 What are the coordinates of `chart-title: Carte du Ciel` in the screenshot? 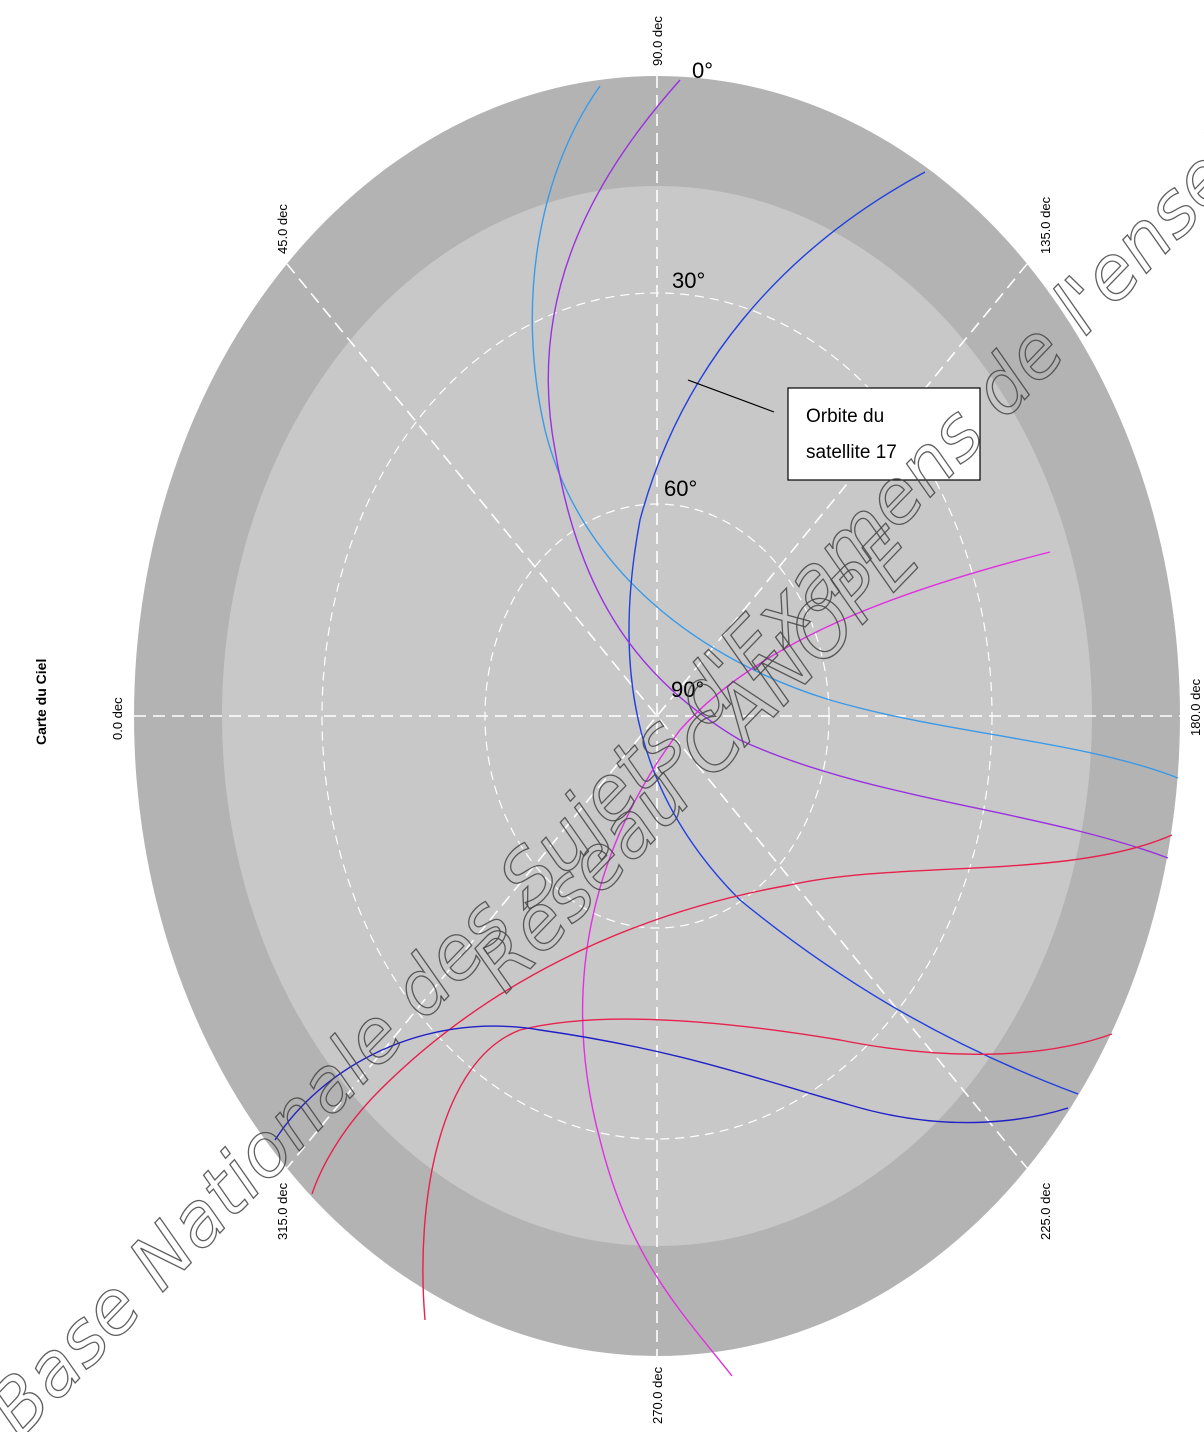 It's located at (41, 702).